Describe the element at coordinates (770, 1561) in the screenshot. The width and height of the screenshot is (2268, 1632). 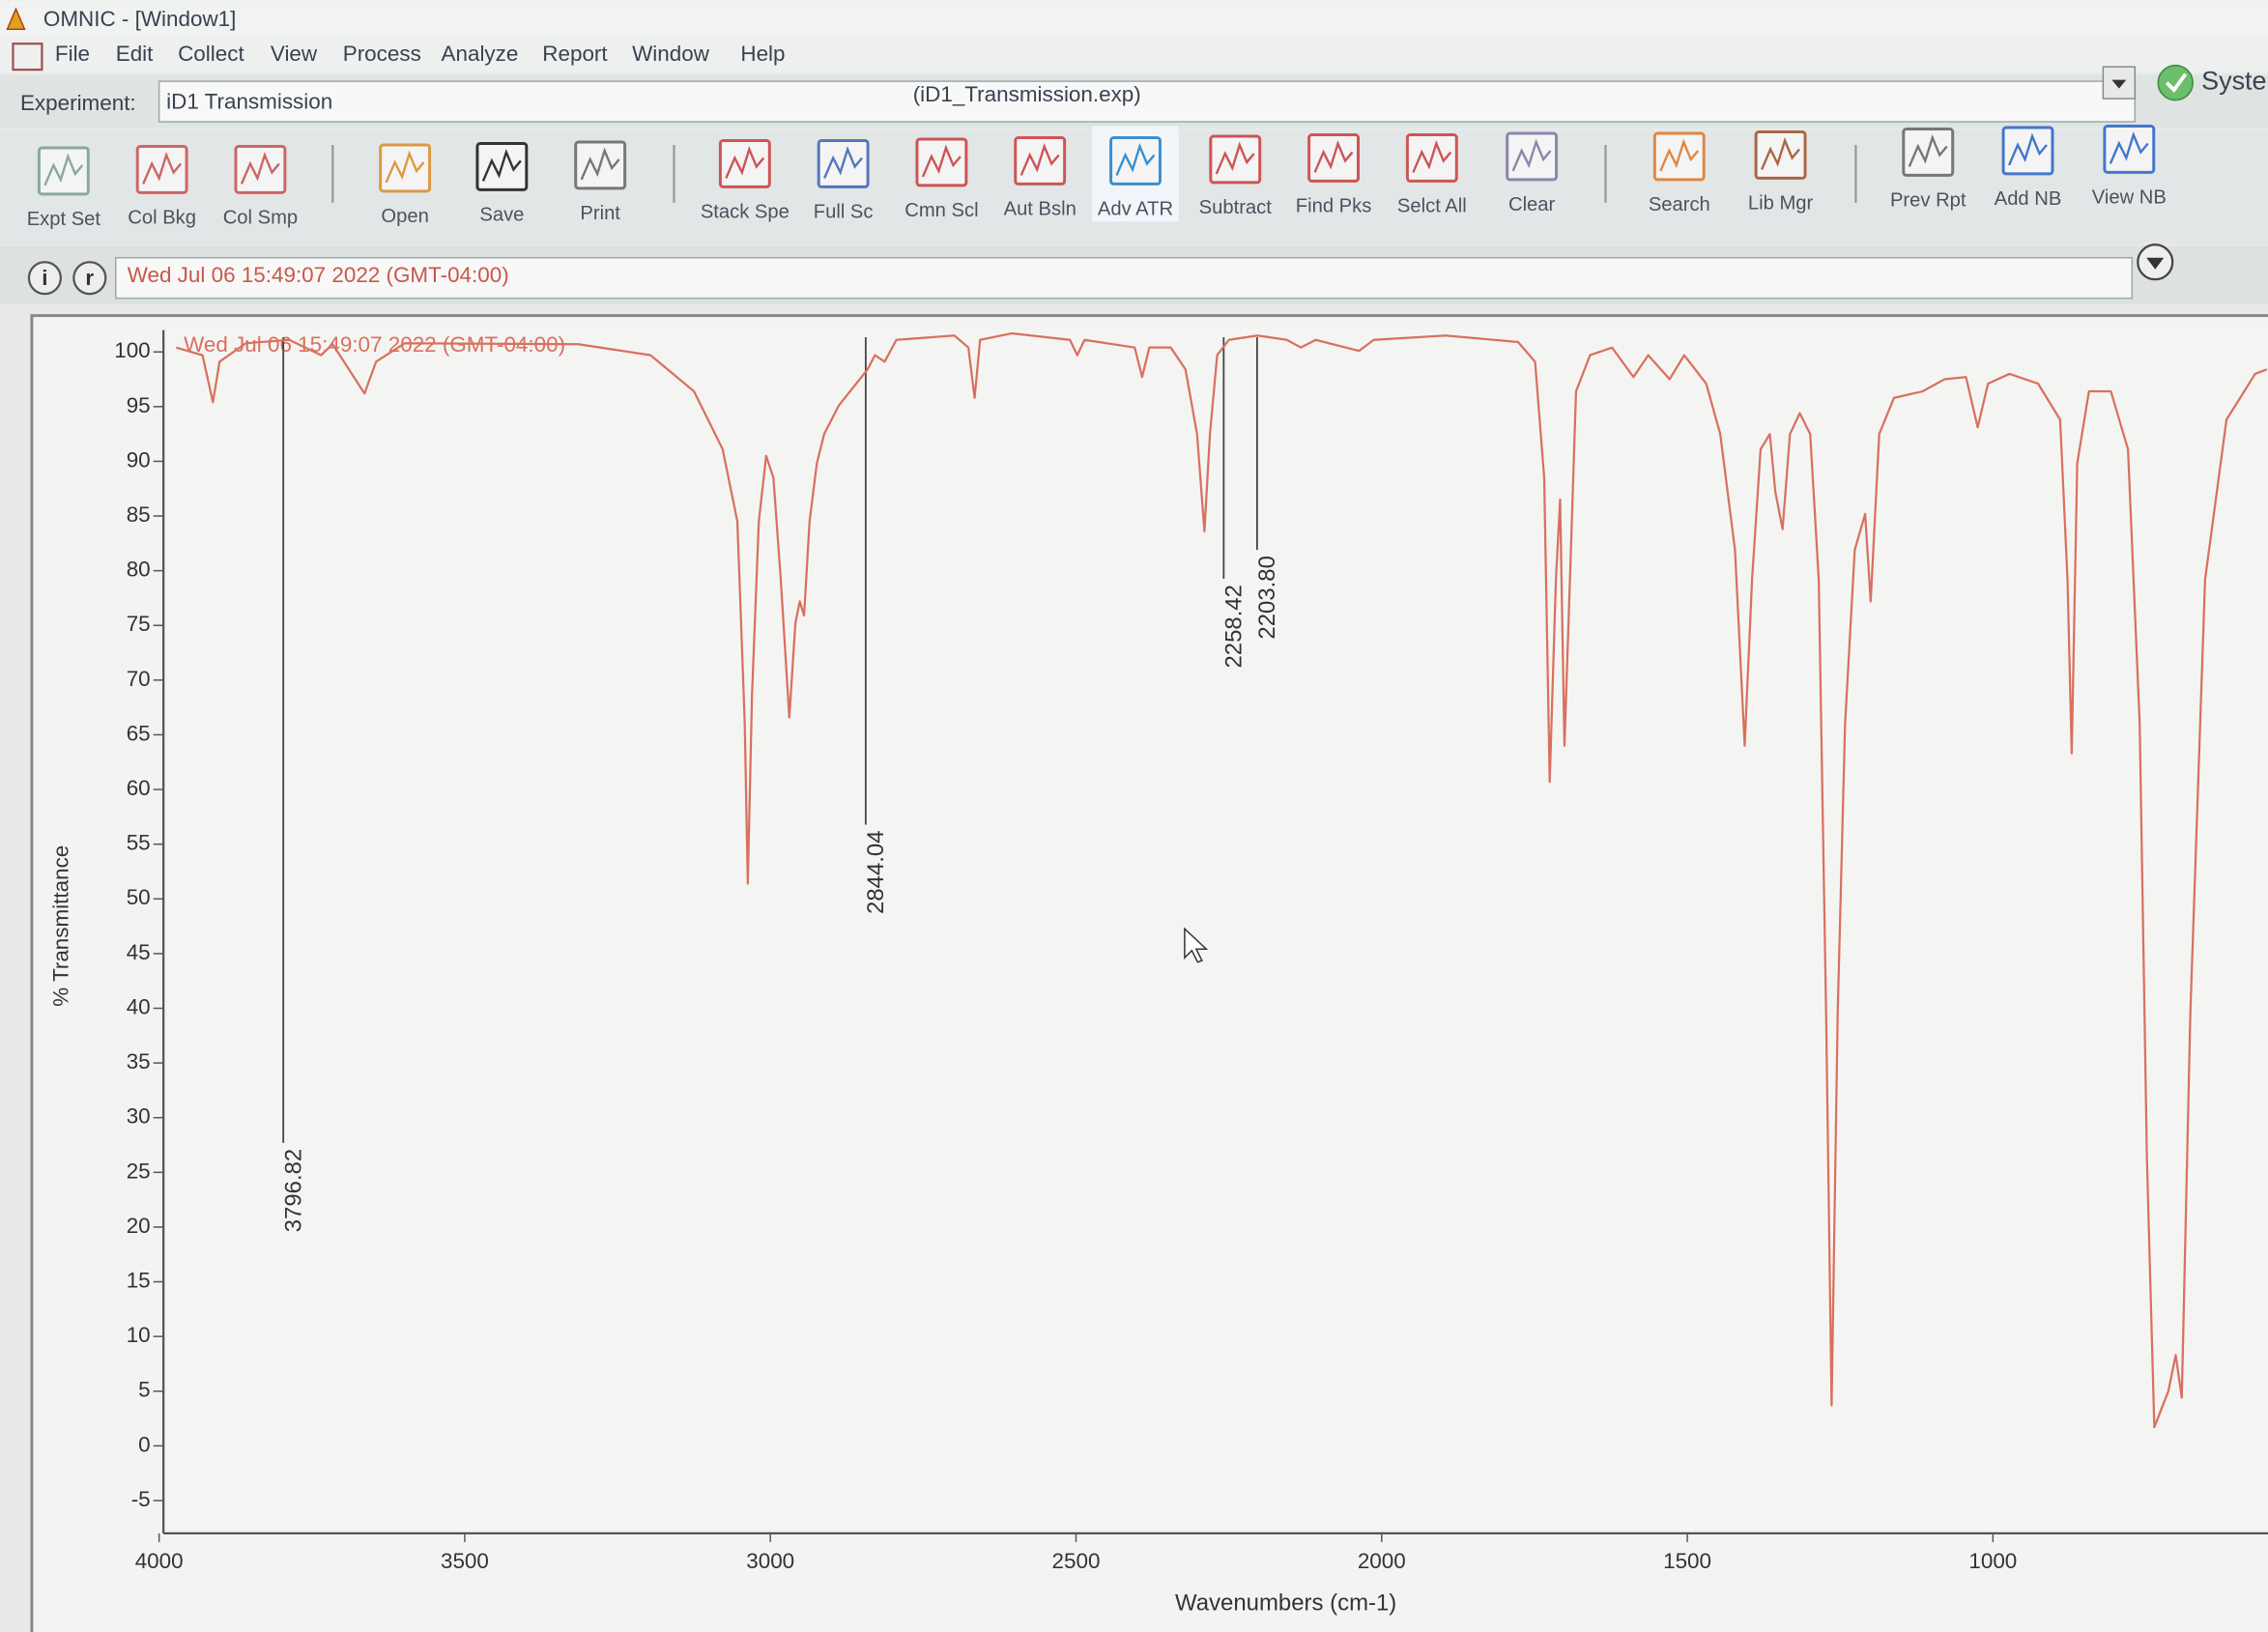
I see `x-tick-label: 3000` at that location.